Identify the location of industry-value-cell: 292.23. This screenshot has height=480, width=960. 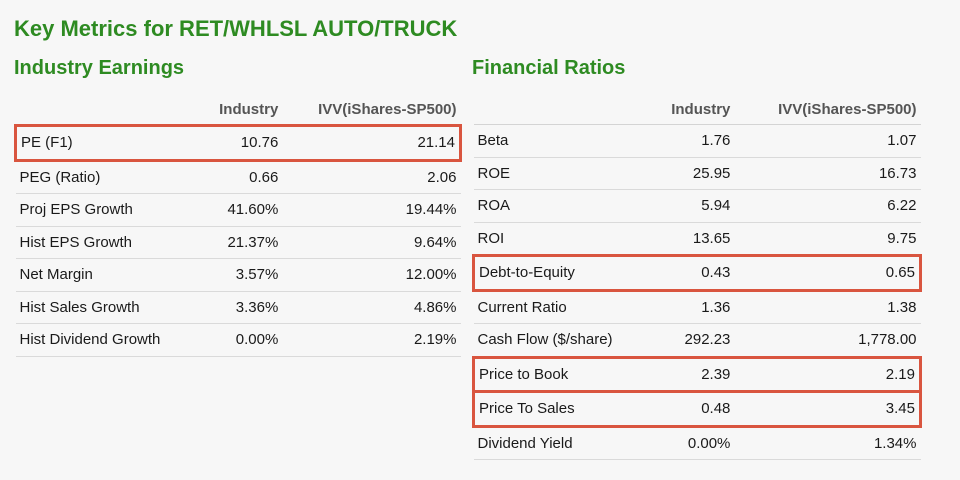
(689, 340).